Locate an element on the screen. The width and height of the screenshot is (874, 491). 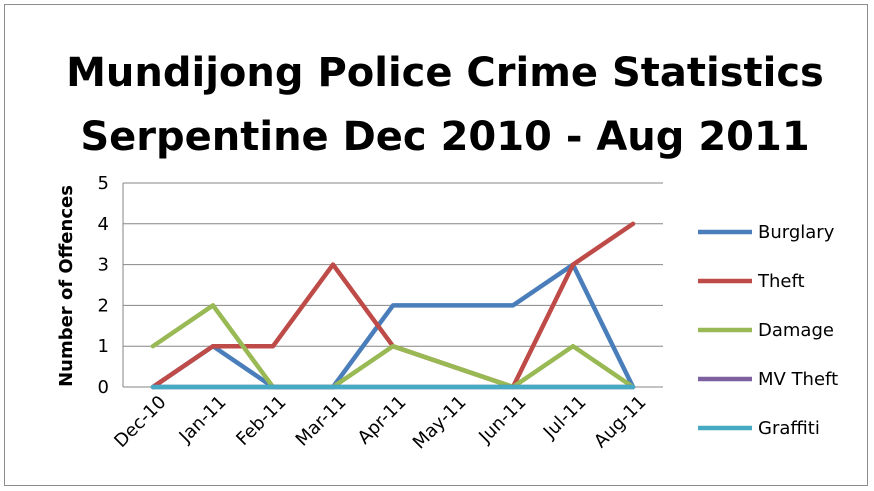
y-tick-label: 4 is located at coordinates (103, 224).